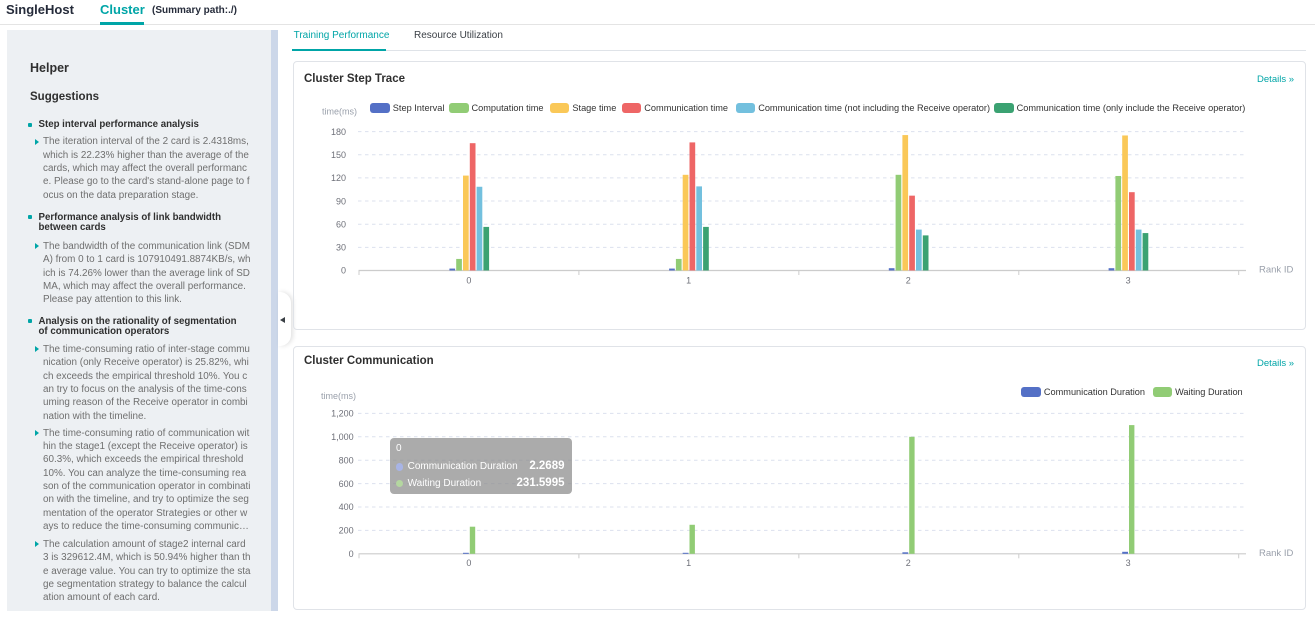 The image size is (1315, 620). I want to click on svg-text: 60, so click(341, 224).